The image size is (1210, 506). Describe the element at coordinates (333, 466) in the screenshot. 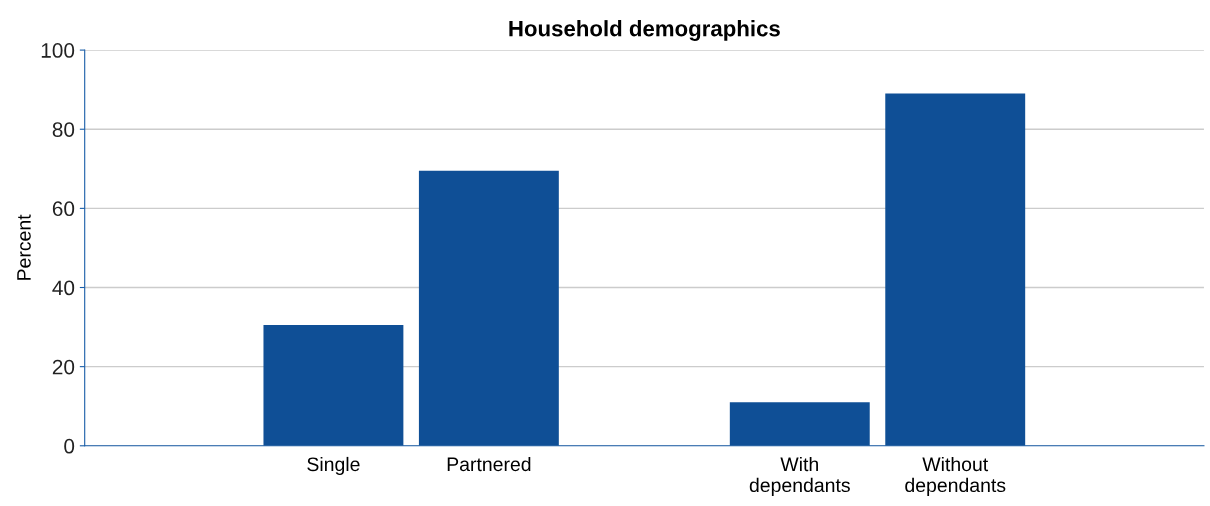

I see `x-tick-label: Single` at that location.